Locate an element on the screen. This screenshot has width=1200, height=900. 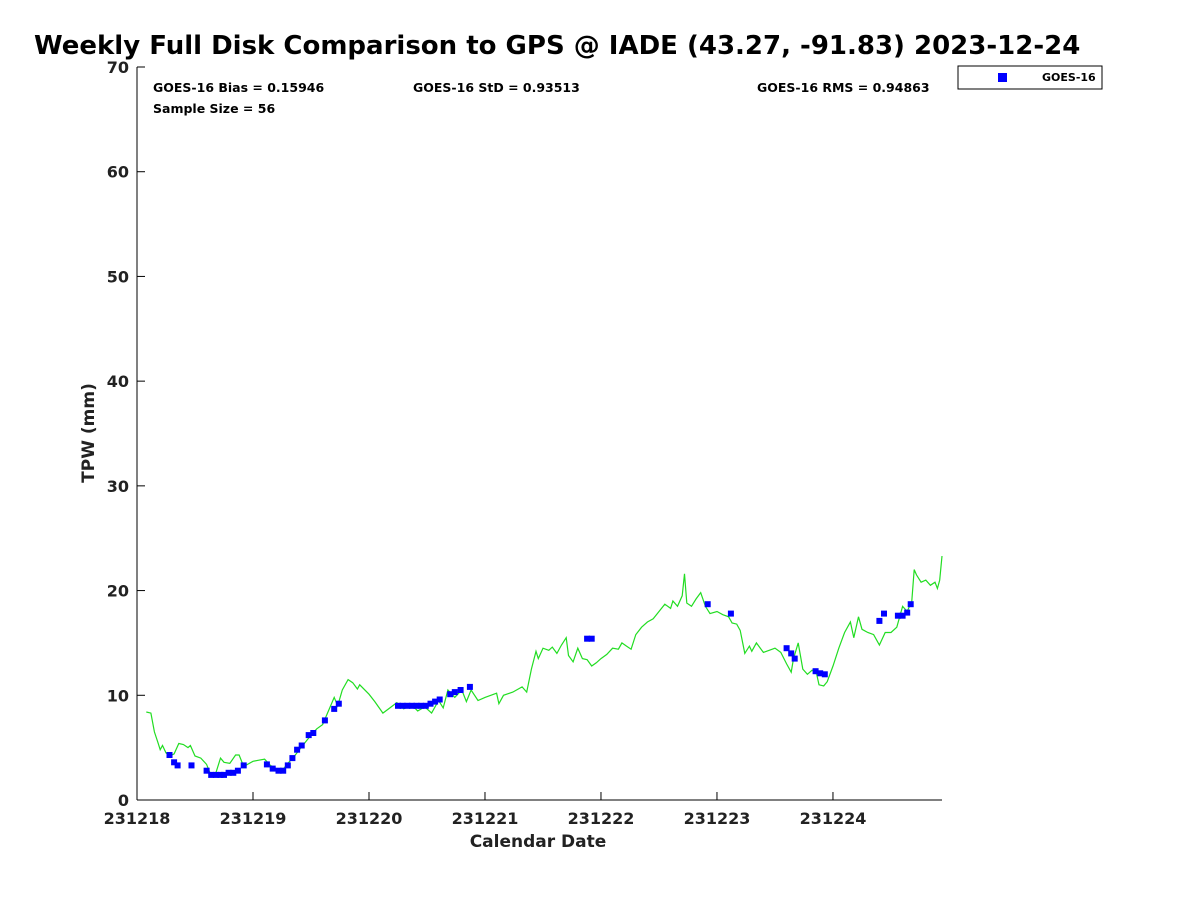
y-tick-label: 50 is located at coordinates (118, 276).